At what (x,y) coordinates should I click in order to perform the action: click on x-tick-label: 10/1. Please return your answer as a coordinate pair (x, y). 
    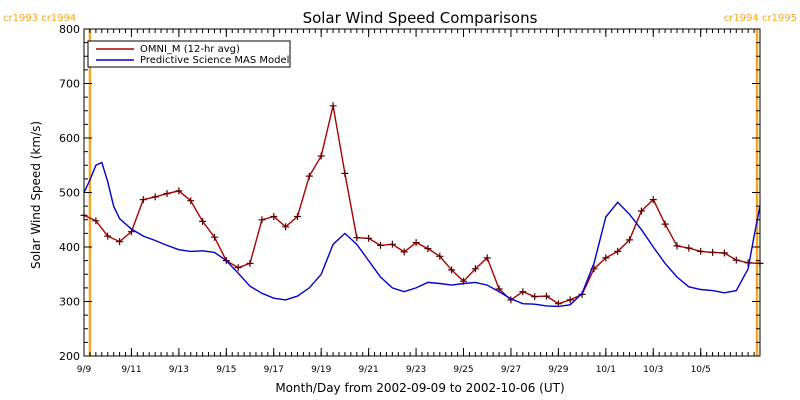
    Looking at the image, I should click on (606, 370).